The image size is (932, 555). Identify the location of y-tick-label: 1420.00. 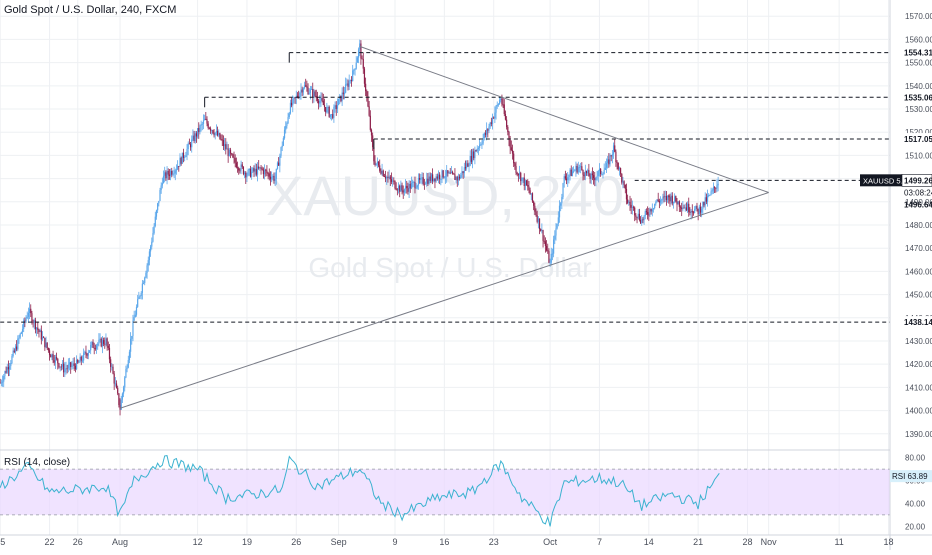
(918, 364).